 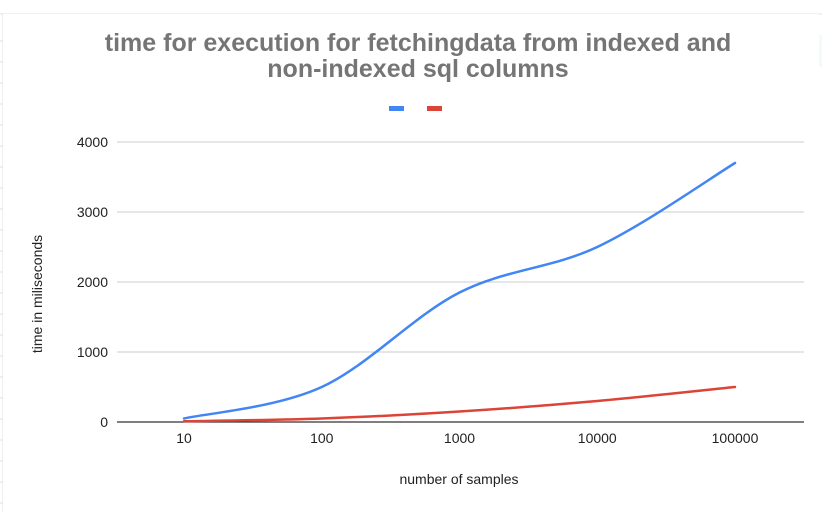 What do you see at coordinates (92, 352) in the screenshot?
I see `y-tick-label: 1000` at bounding box center [92, 352].